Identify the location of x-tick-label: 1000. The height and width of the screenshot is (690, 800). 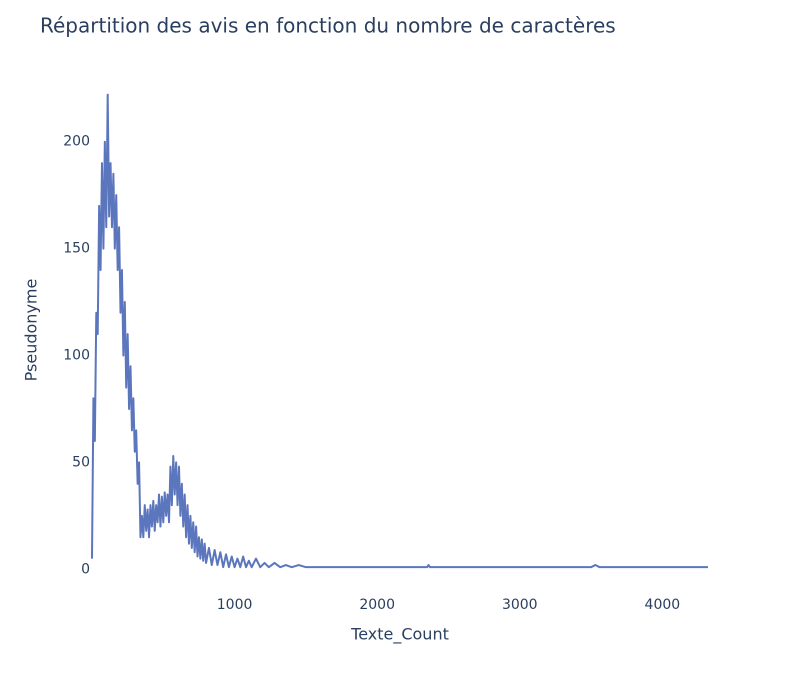
(235, 605).